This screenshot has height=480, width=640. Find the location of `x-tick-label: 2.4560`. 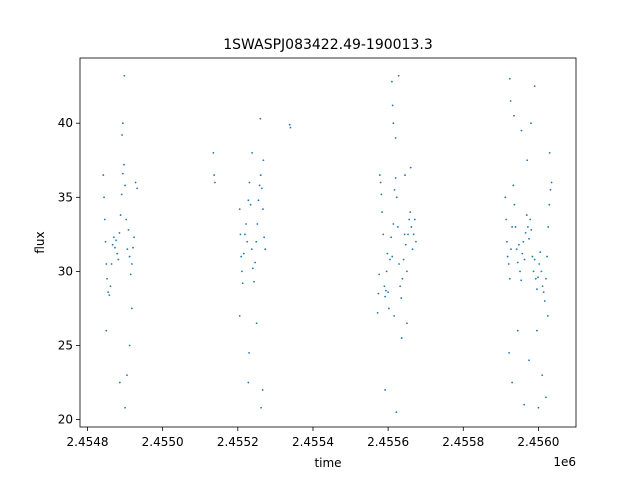

x-tick-label: 2.4560 is located at coordinates (538, 442).